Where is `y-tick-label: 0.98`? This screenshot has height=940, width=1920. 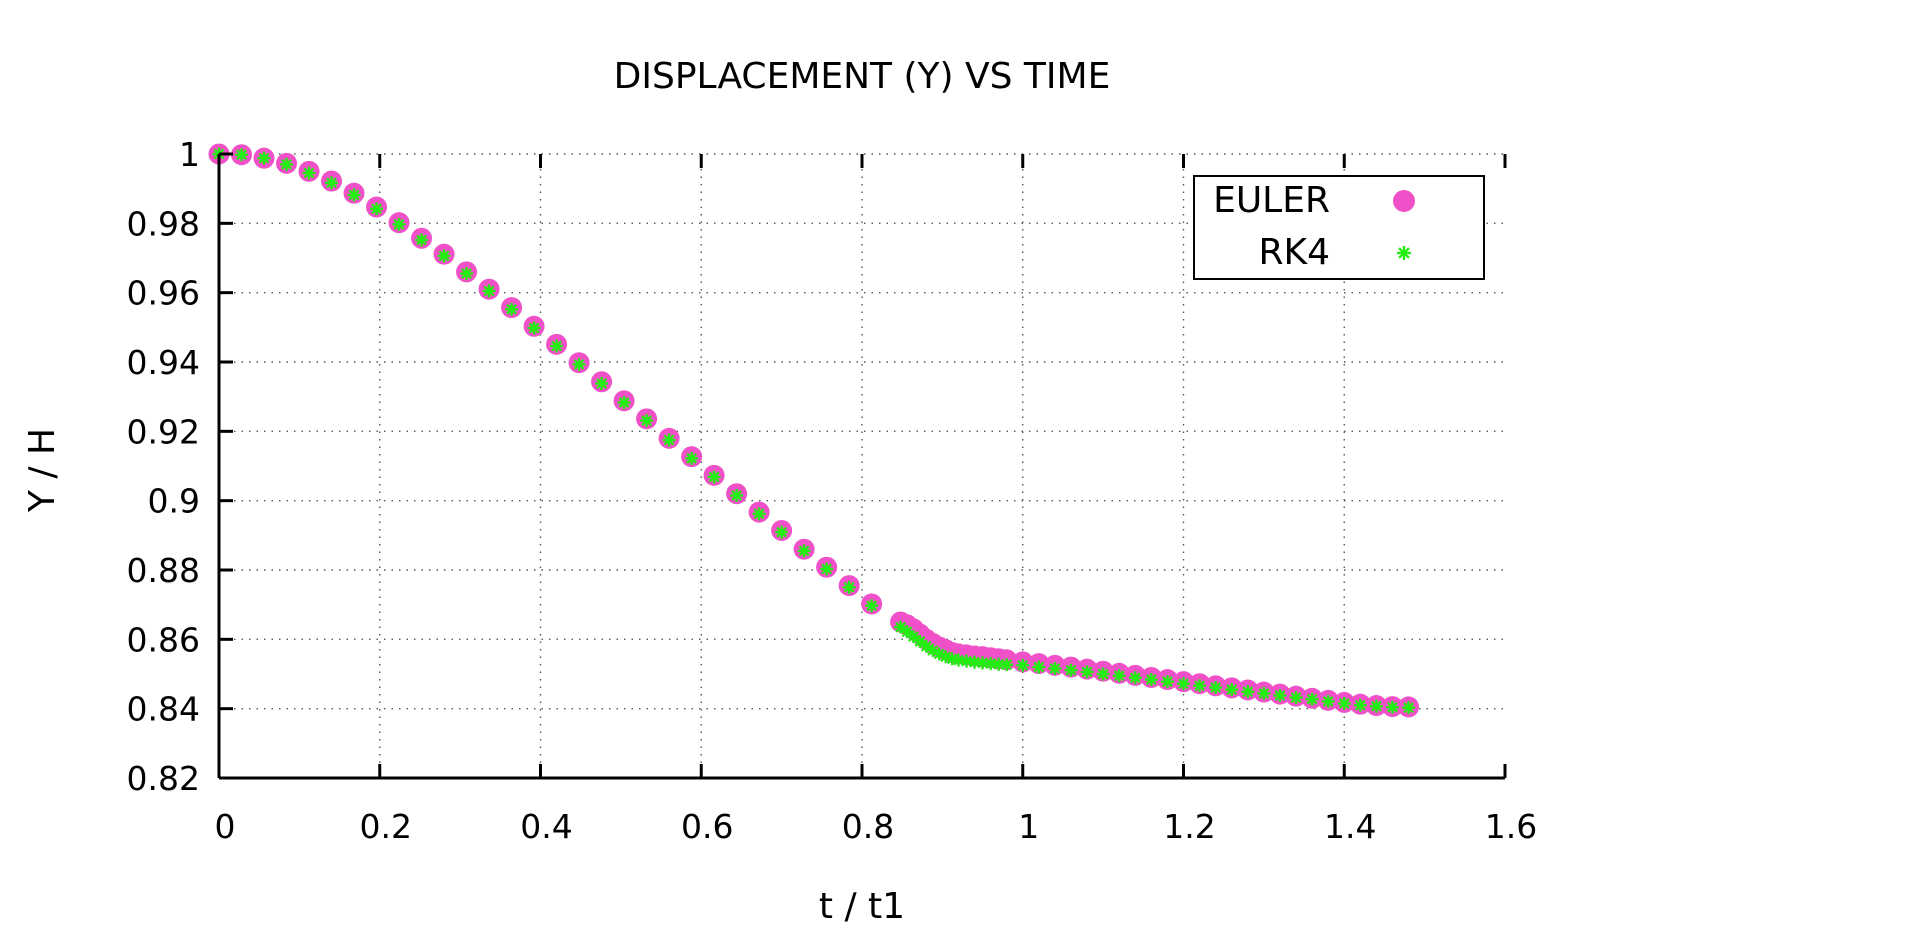 y-tick-label: 0.98 is located at coordinates (163, 223).